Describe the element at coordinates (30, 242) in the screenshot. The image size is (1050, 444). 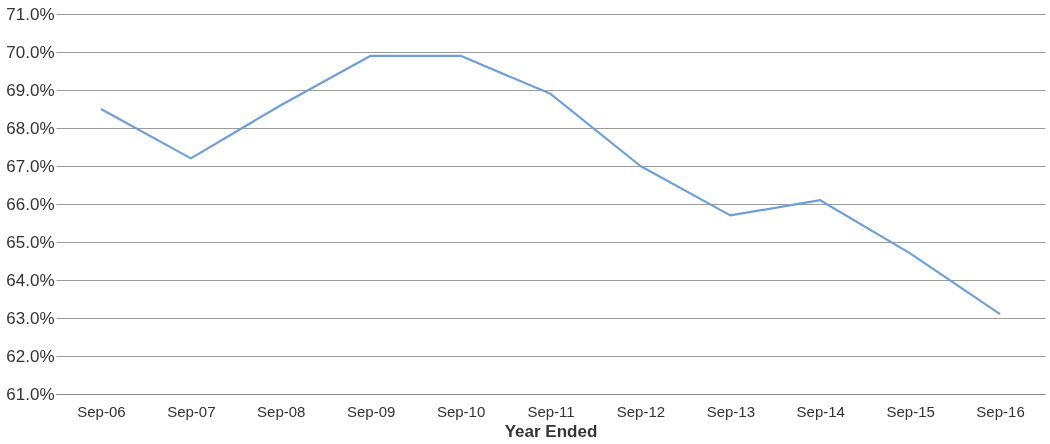
I see `y-tick-label: 65.0%` at that location.